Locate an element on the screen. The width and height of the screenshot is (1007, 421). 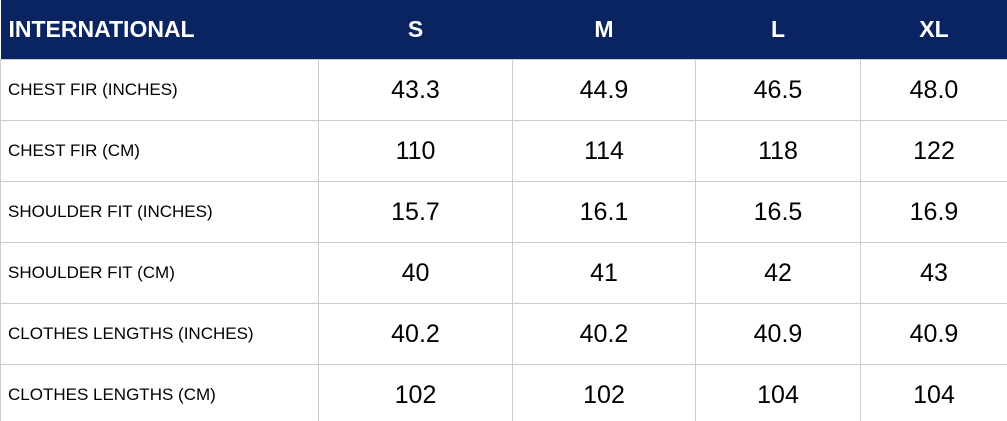
value-cell: 40 is located at coordinates (415, 273).